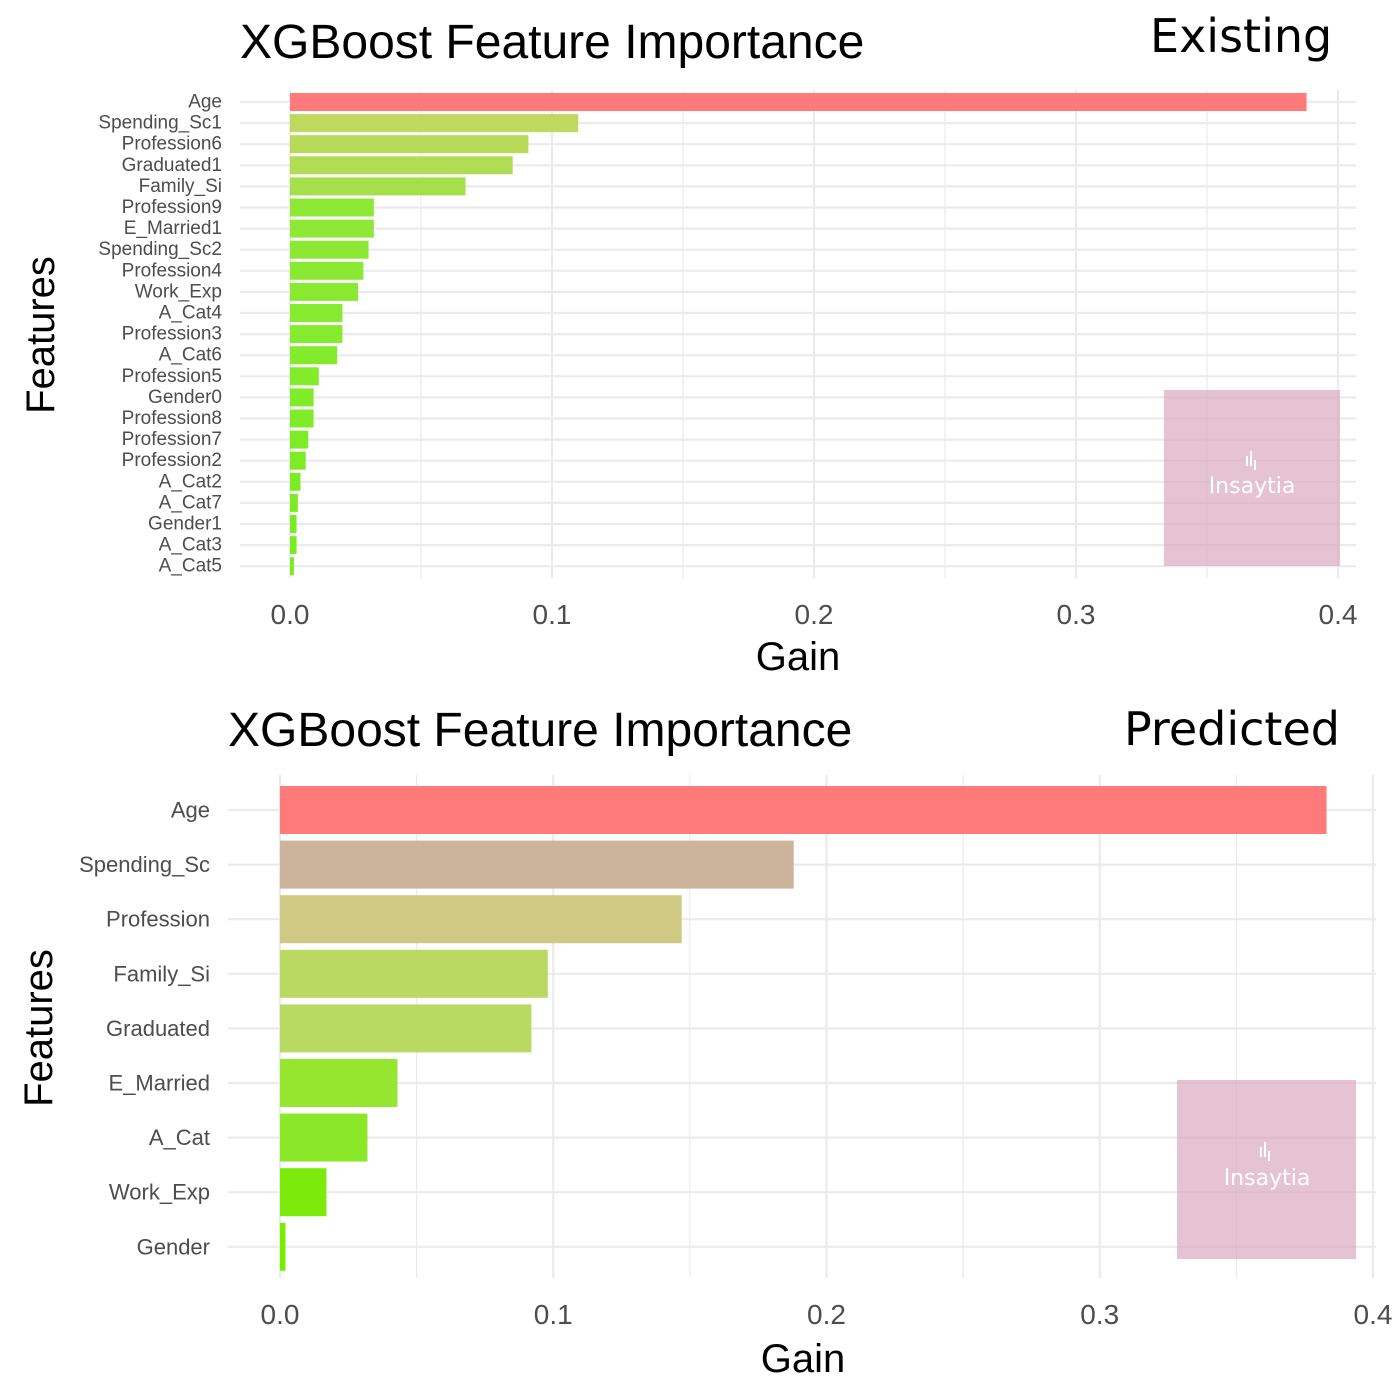 The image size is (1400, 1400). Describe the element at coordinates (158, 919) in the screenshot. I see `y-tick-label: Profession` at that location.